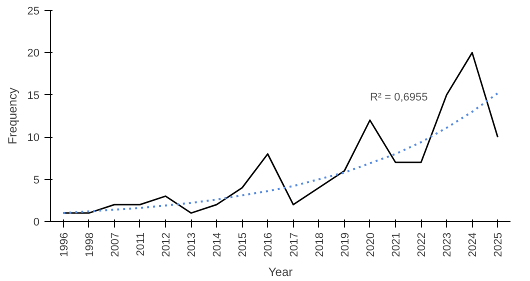  I want to click on x-tick-label: 2024, so click(473, 244).